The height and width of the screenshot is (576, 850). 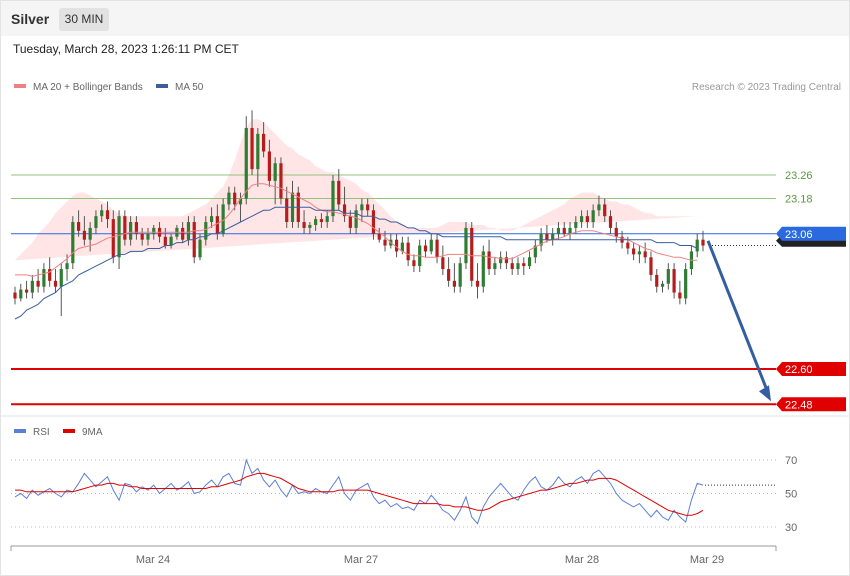 What do you see at coordinates (162, 86) in the screenshot?
I see `ma50-legend-swatch` at bounding box center [162, 86].